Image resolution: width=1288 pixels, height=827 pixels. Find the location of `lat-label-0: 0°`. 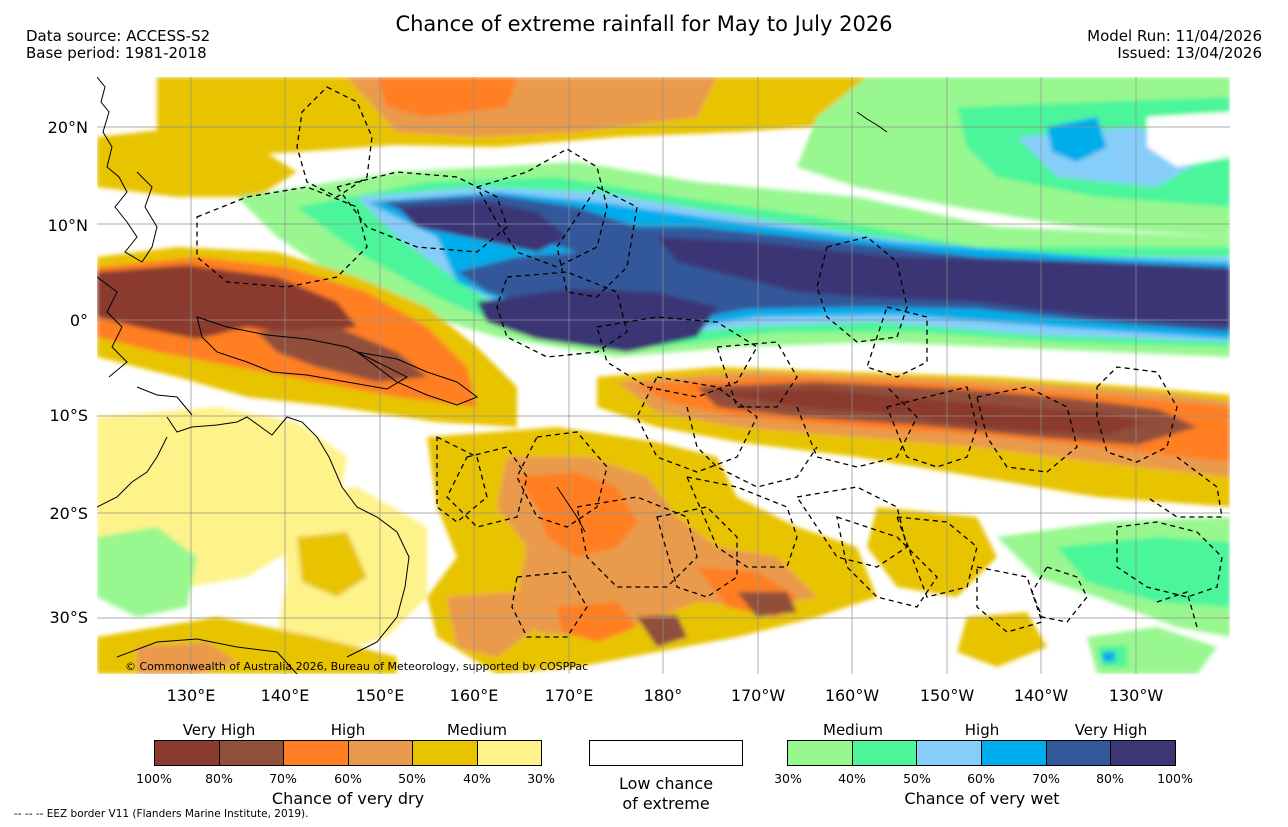

lat-label-0: 0° is located at coordinates (78, 320).